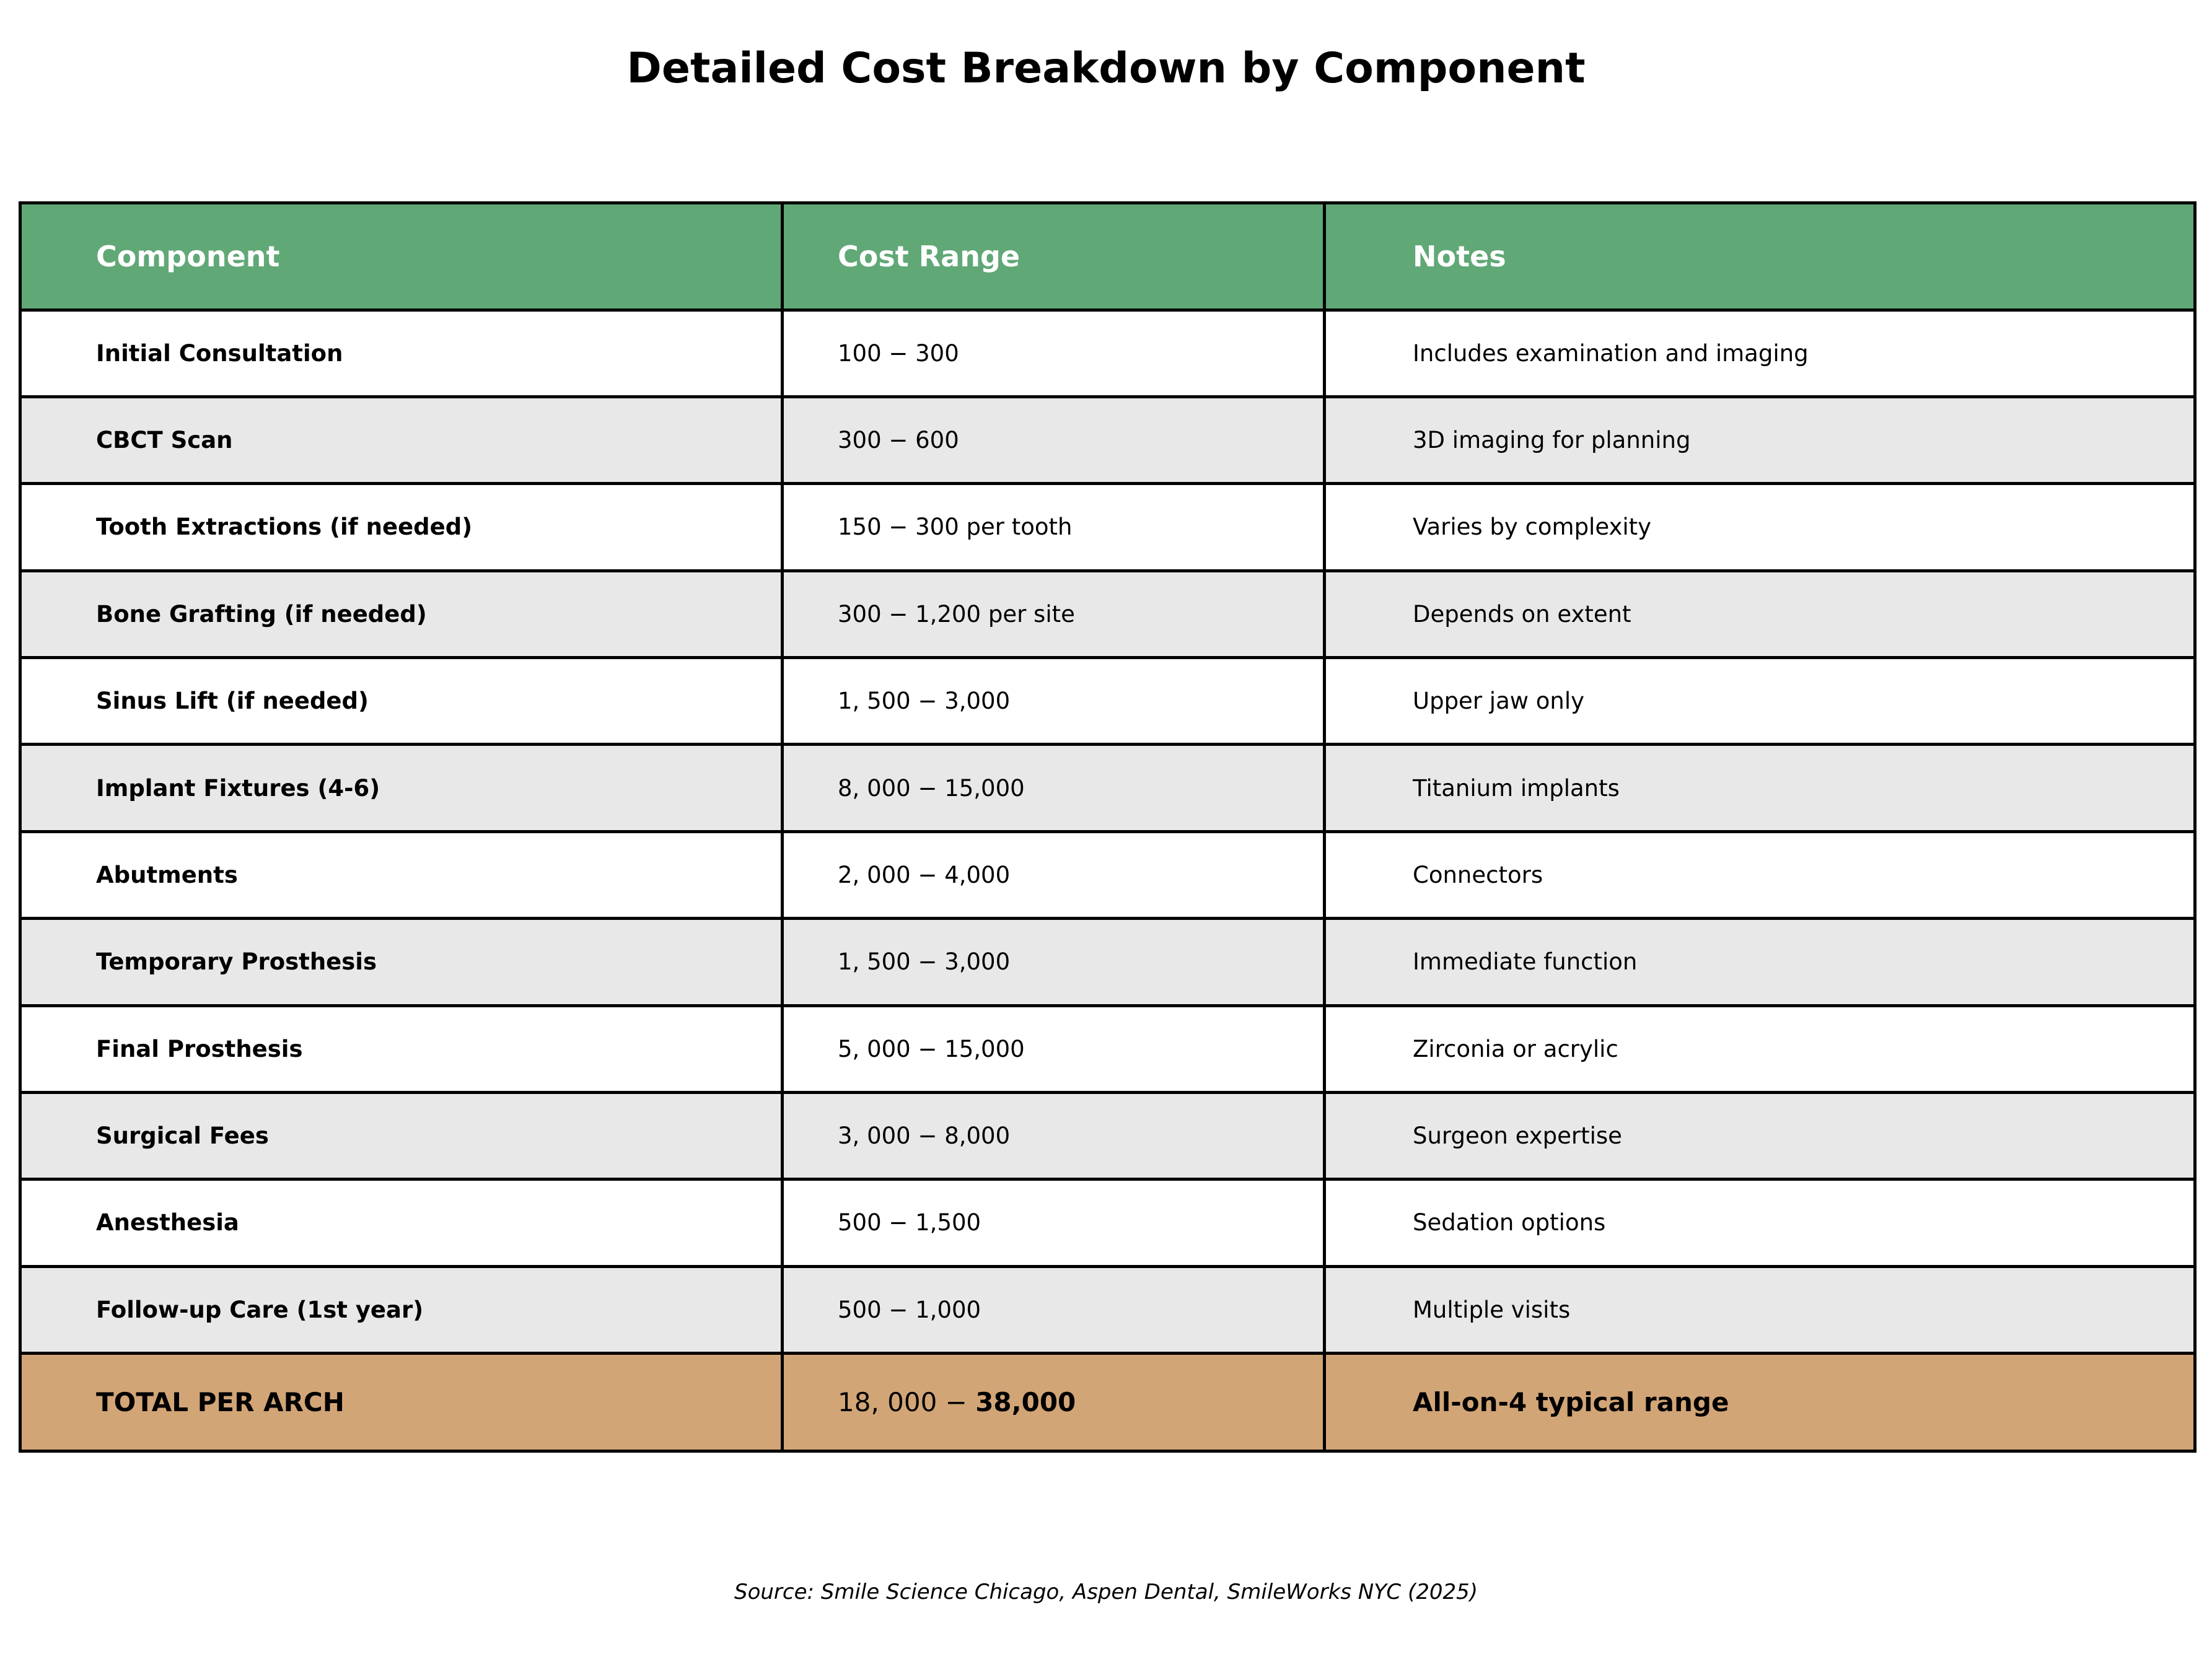 This screenshot has height=1654, width=2212. I want to click on cost-range-cell: 150 − 300 per tooth, so click(1053, 527).